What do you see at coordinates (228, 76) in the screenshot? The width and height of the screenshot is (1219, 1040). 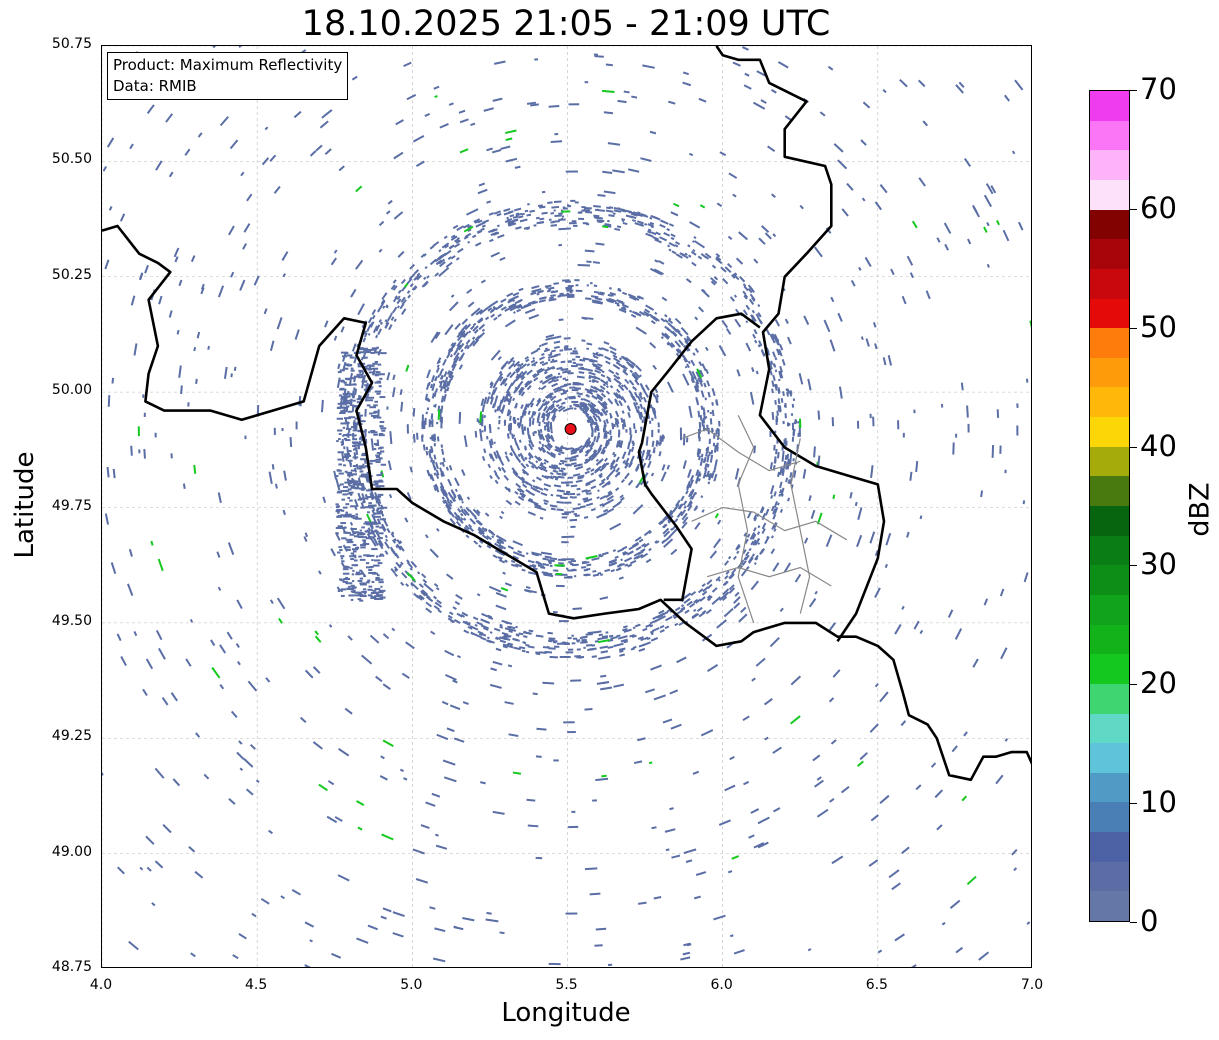 I see `product-legend: Product: Maximum Reflectivity Data: RMIB` at bounding box center [228, 76].